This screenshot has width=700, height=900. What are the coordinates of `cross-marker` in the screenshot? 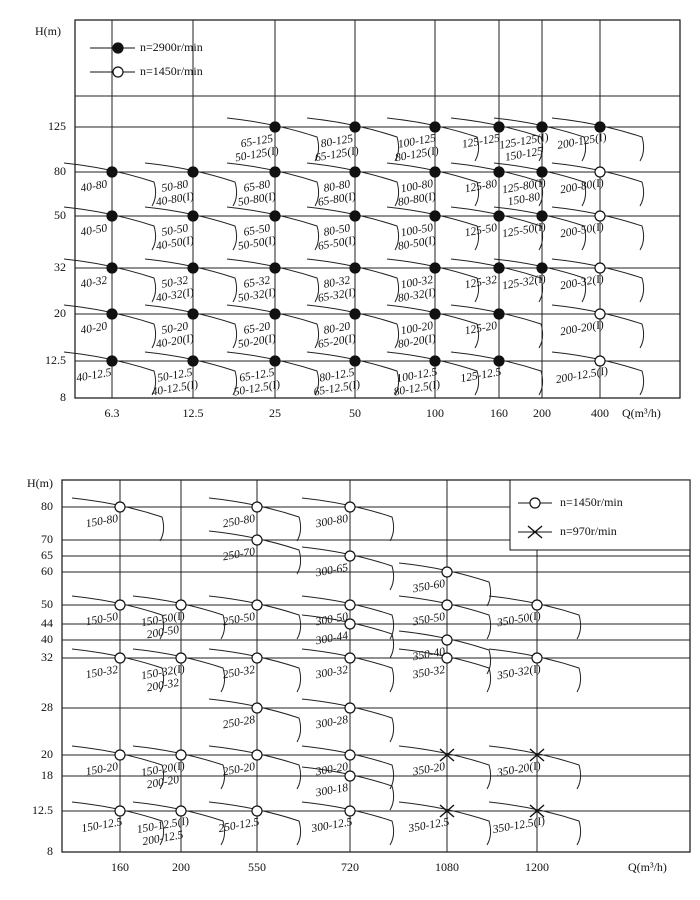 It's located at (537, 811).